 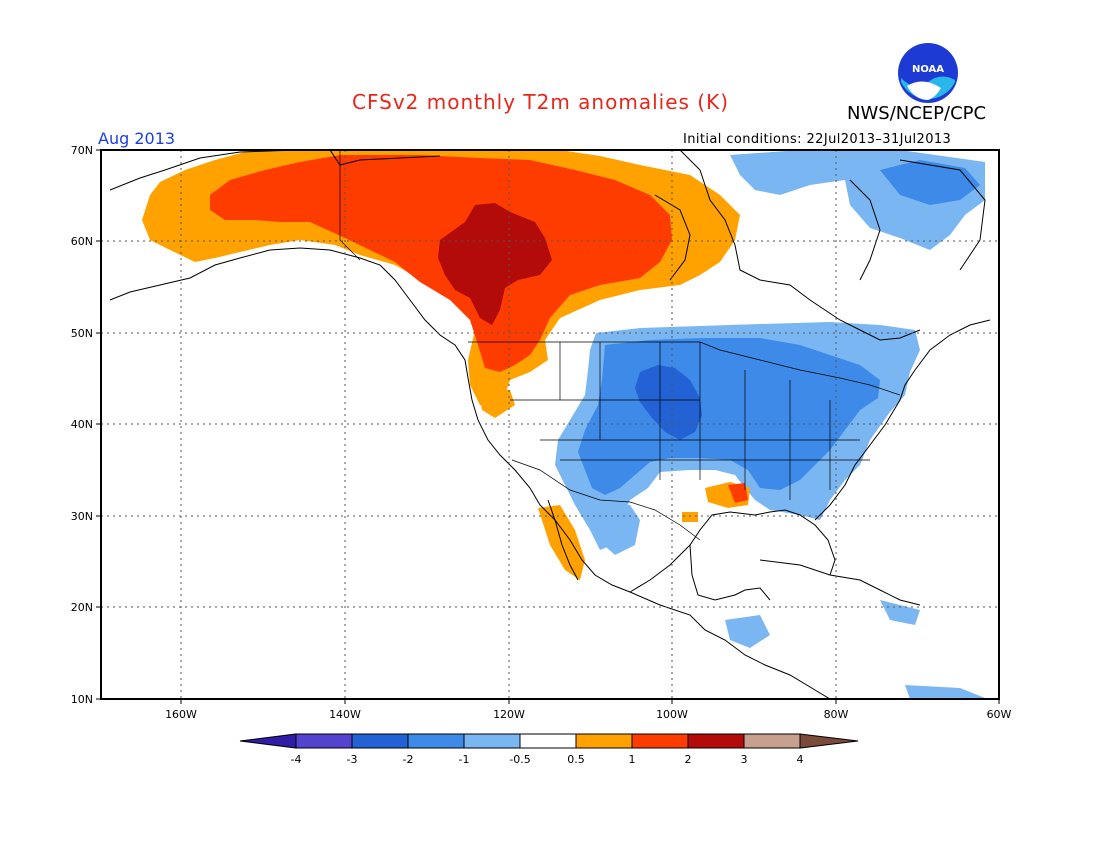 What do you see at coordinates (576, 759) in the screenshot?
I see `colorbar-label: 0.5` at bounding box center [576, 759].